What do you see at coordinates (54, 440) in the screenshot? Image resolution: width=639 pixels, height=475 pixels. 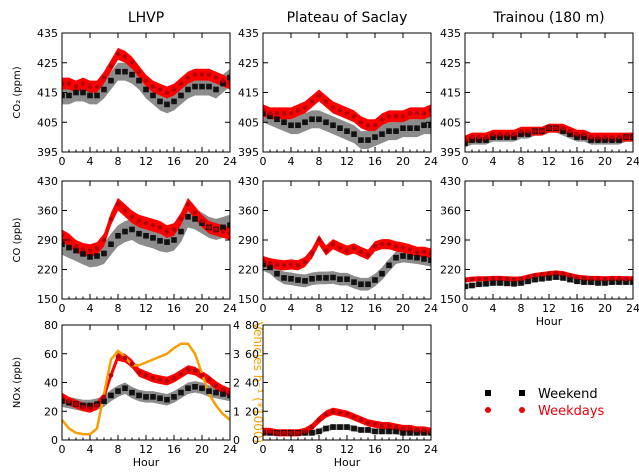 I see `y-tick-label: 0` at bounding box center [54, 440].